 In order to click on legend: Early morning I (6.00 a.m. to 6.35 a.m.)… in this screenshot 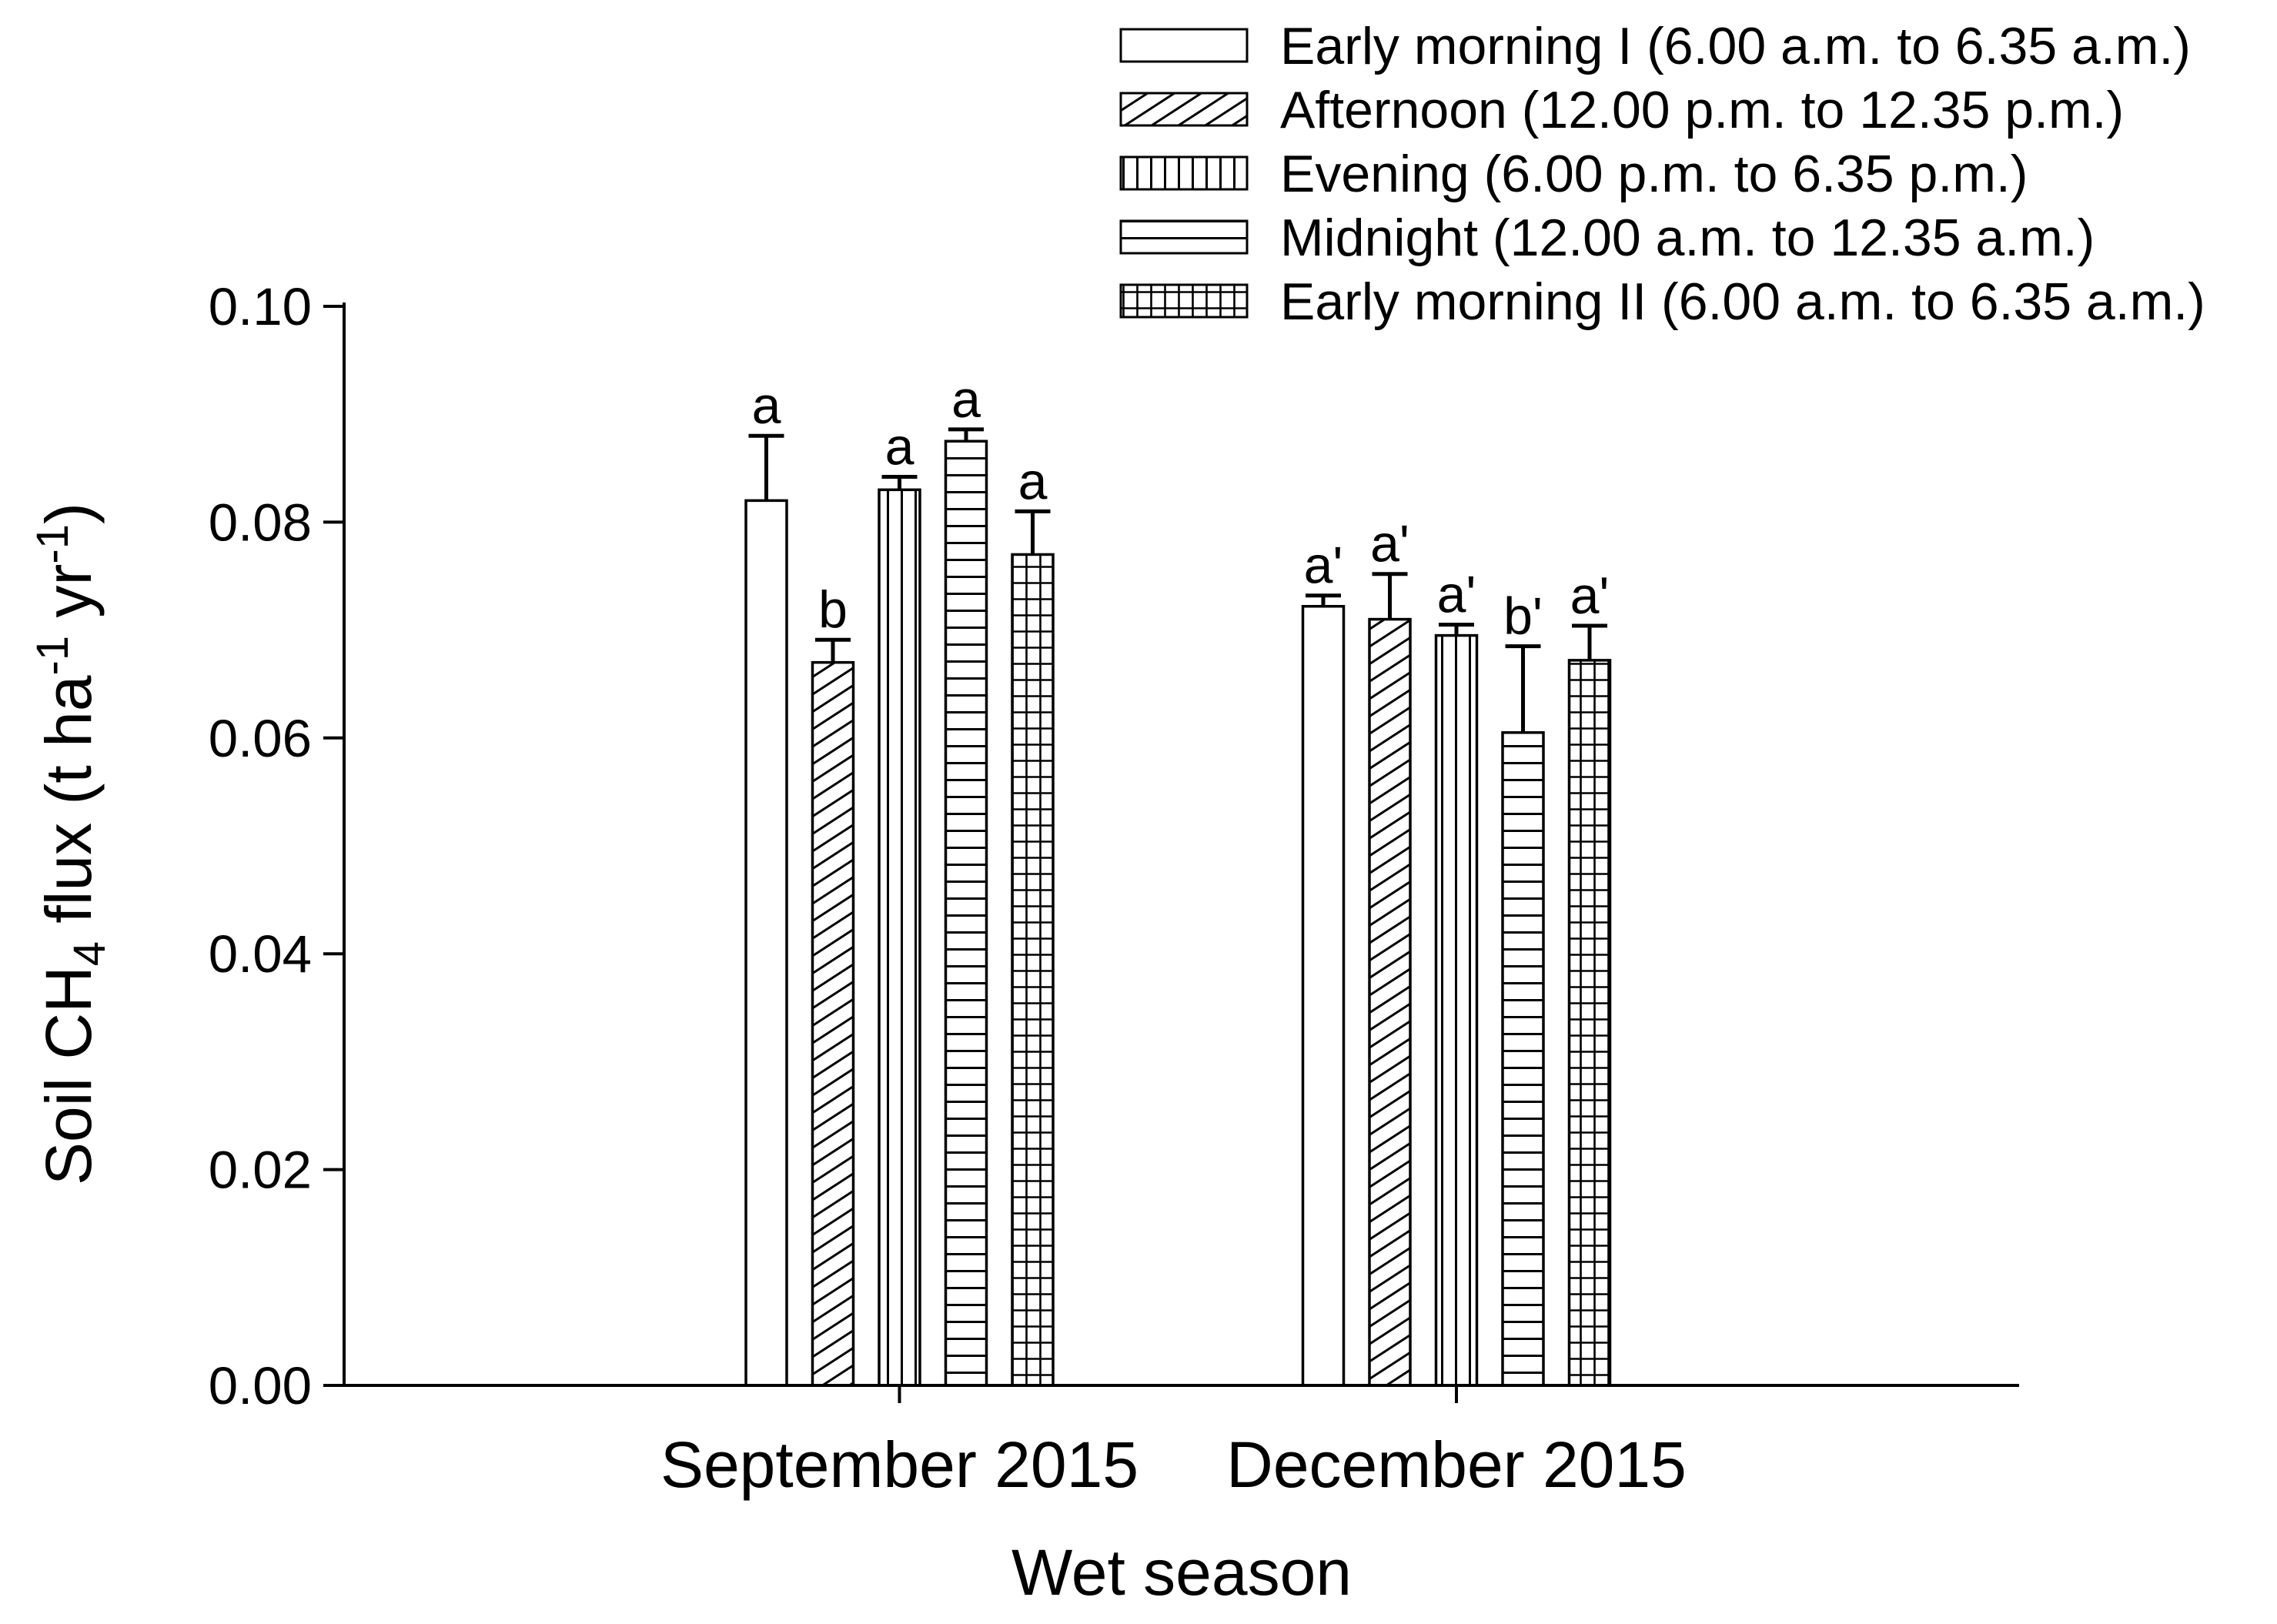, I will do `click(1662, 174)`.